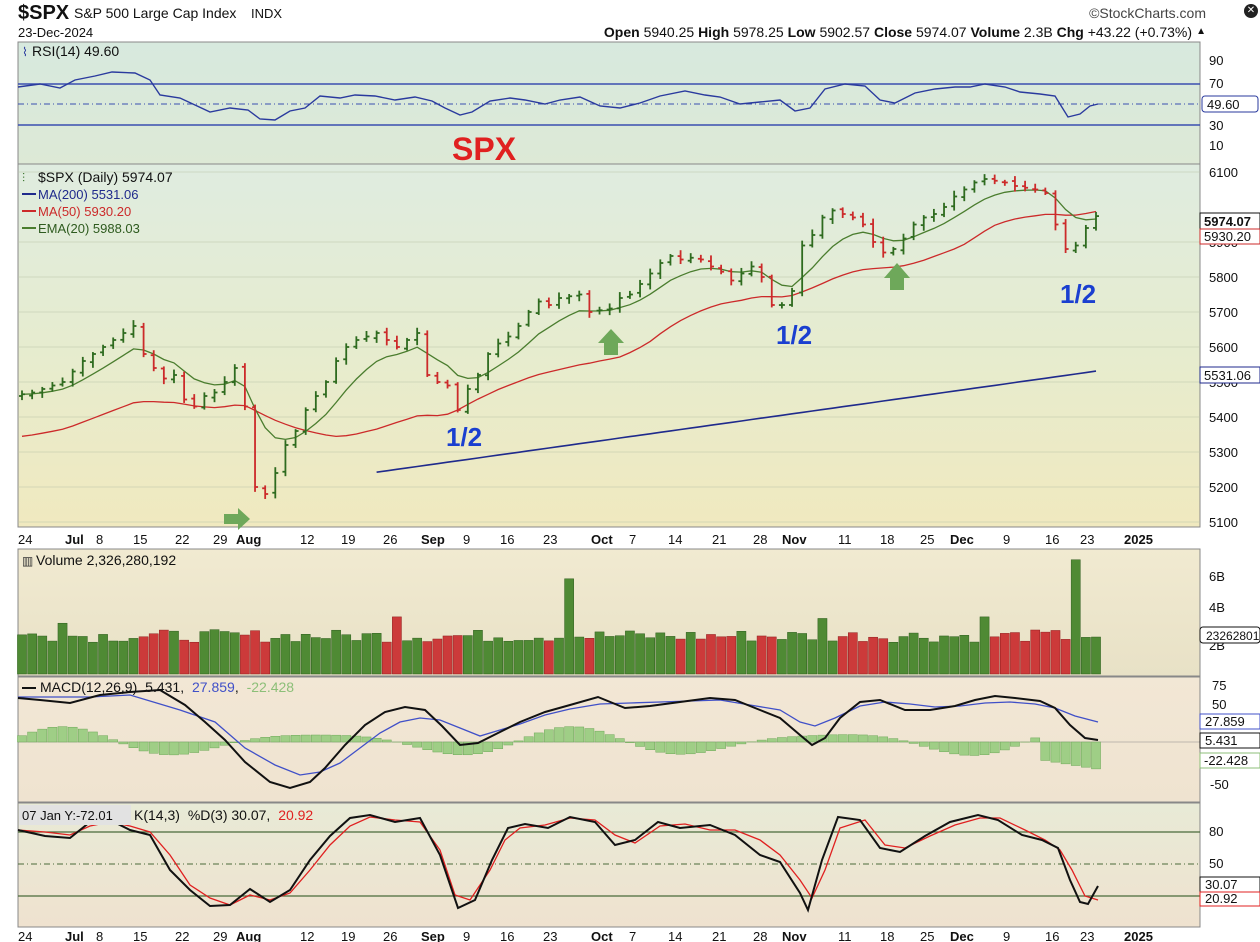 The image size is (1260, 942). What do you see at coordinates (669, 32) in the screenshot?
I see `open-value: 5940.25` at bounding box center [669, 32].